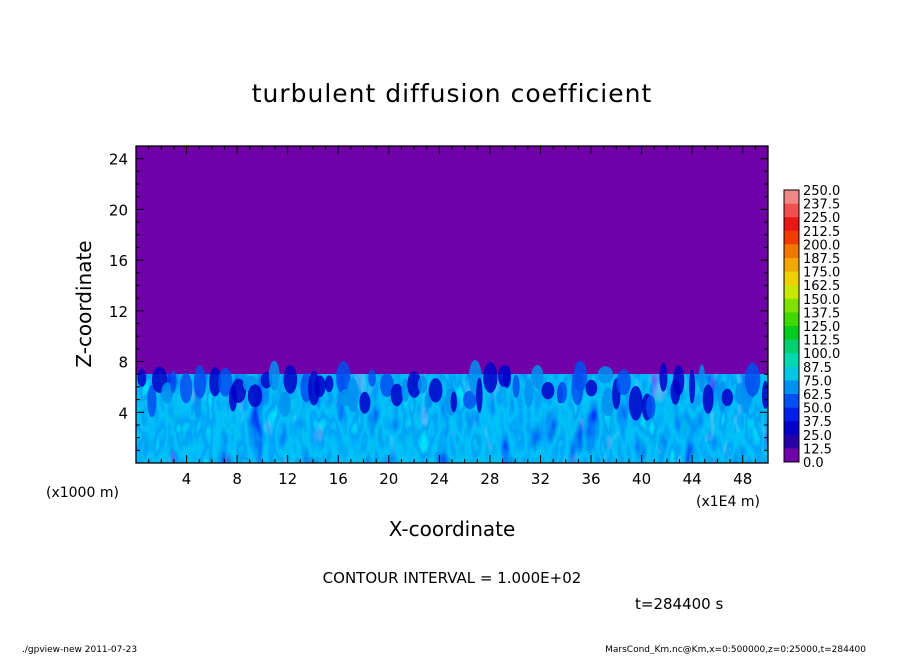 This screenshot has height=658, width=904. Describe the element at coordinates (821, 354) in the screenshot. I see `colorbar-label: 100.0` at that location.